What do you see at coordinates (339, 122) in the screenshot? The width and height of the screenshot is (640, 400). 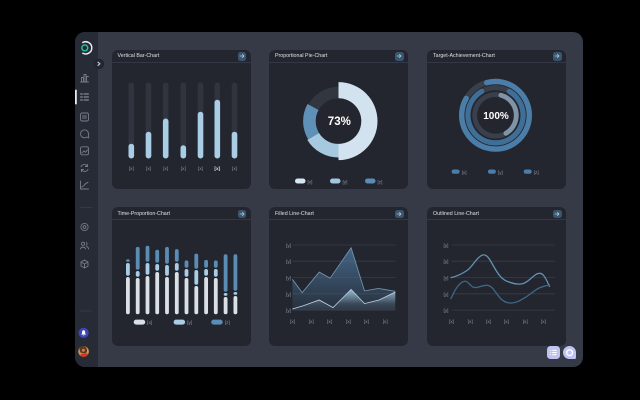 I see `svg-text: 73%` at bounding box center [339, 122].